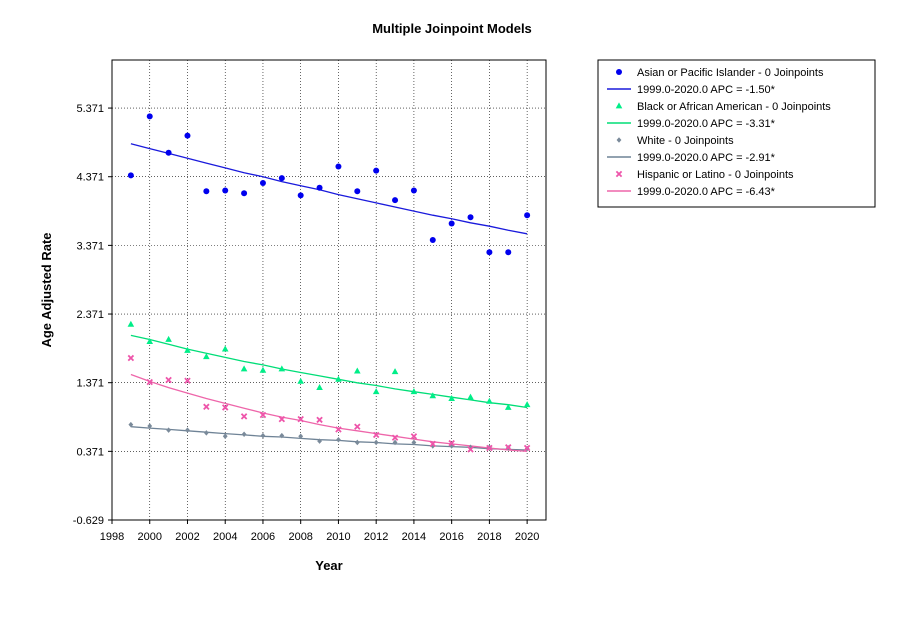 This screenshot has width=904, height=636. I want to click on y-tick-label: 3.371, so click(90, 246).